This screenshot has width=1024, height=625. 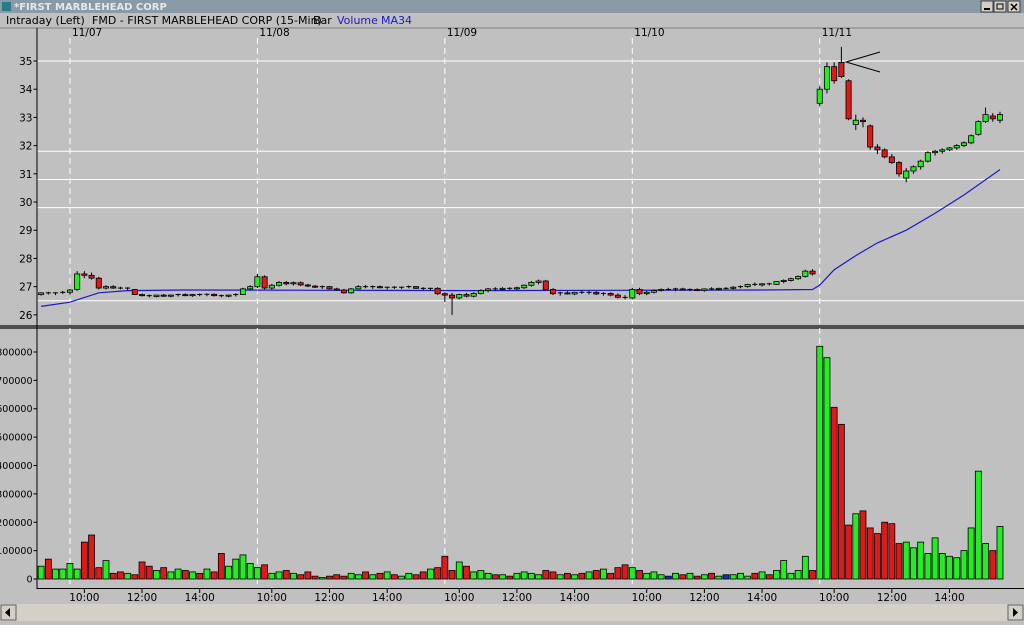 I want to click on window-buttons, so click(x=1000, y=6).